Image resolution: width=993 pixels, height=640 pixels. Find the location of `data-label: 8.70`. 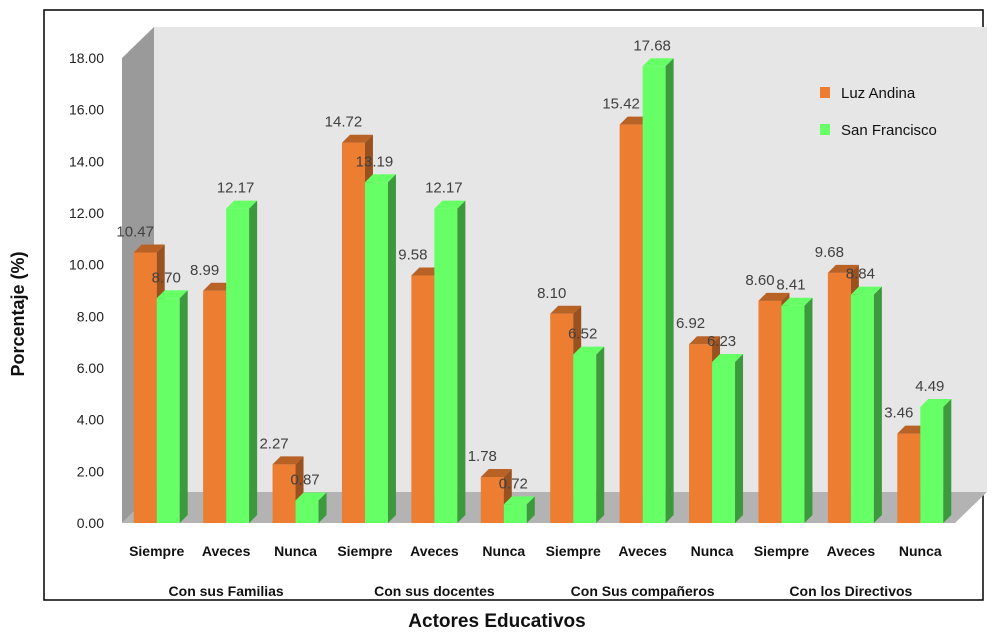

data-label: 8.70 is located at coordinates (166, 277).